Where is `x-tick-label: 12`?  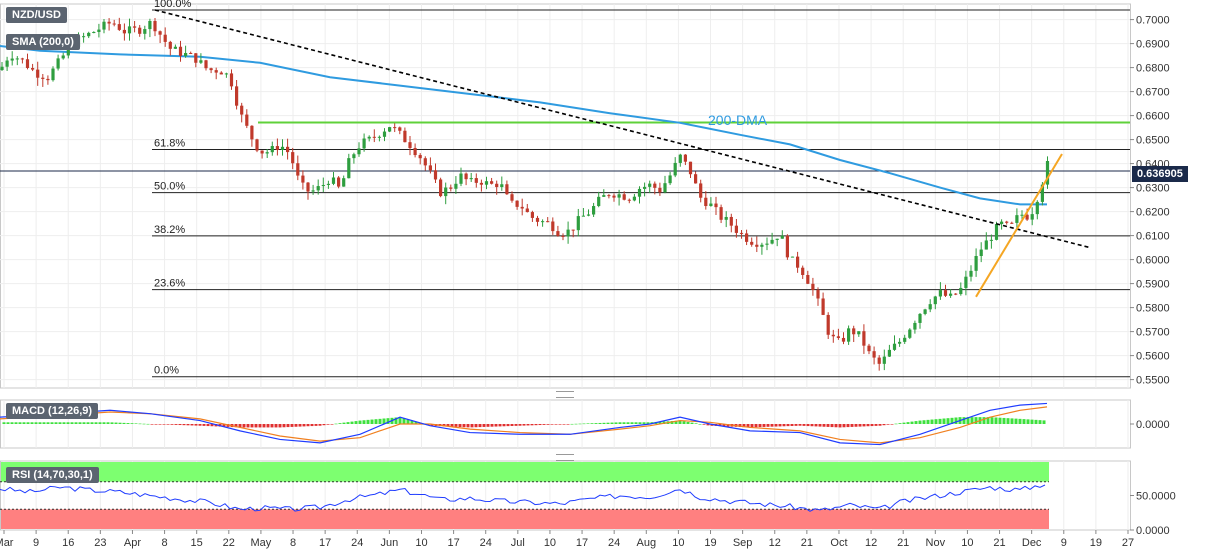 x-tick-label: 12 is located at coordinates (871, 543).